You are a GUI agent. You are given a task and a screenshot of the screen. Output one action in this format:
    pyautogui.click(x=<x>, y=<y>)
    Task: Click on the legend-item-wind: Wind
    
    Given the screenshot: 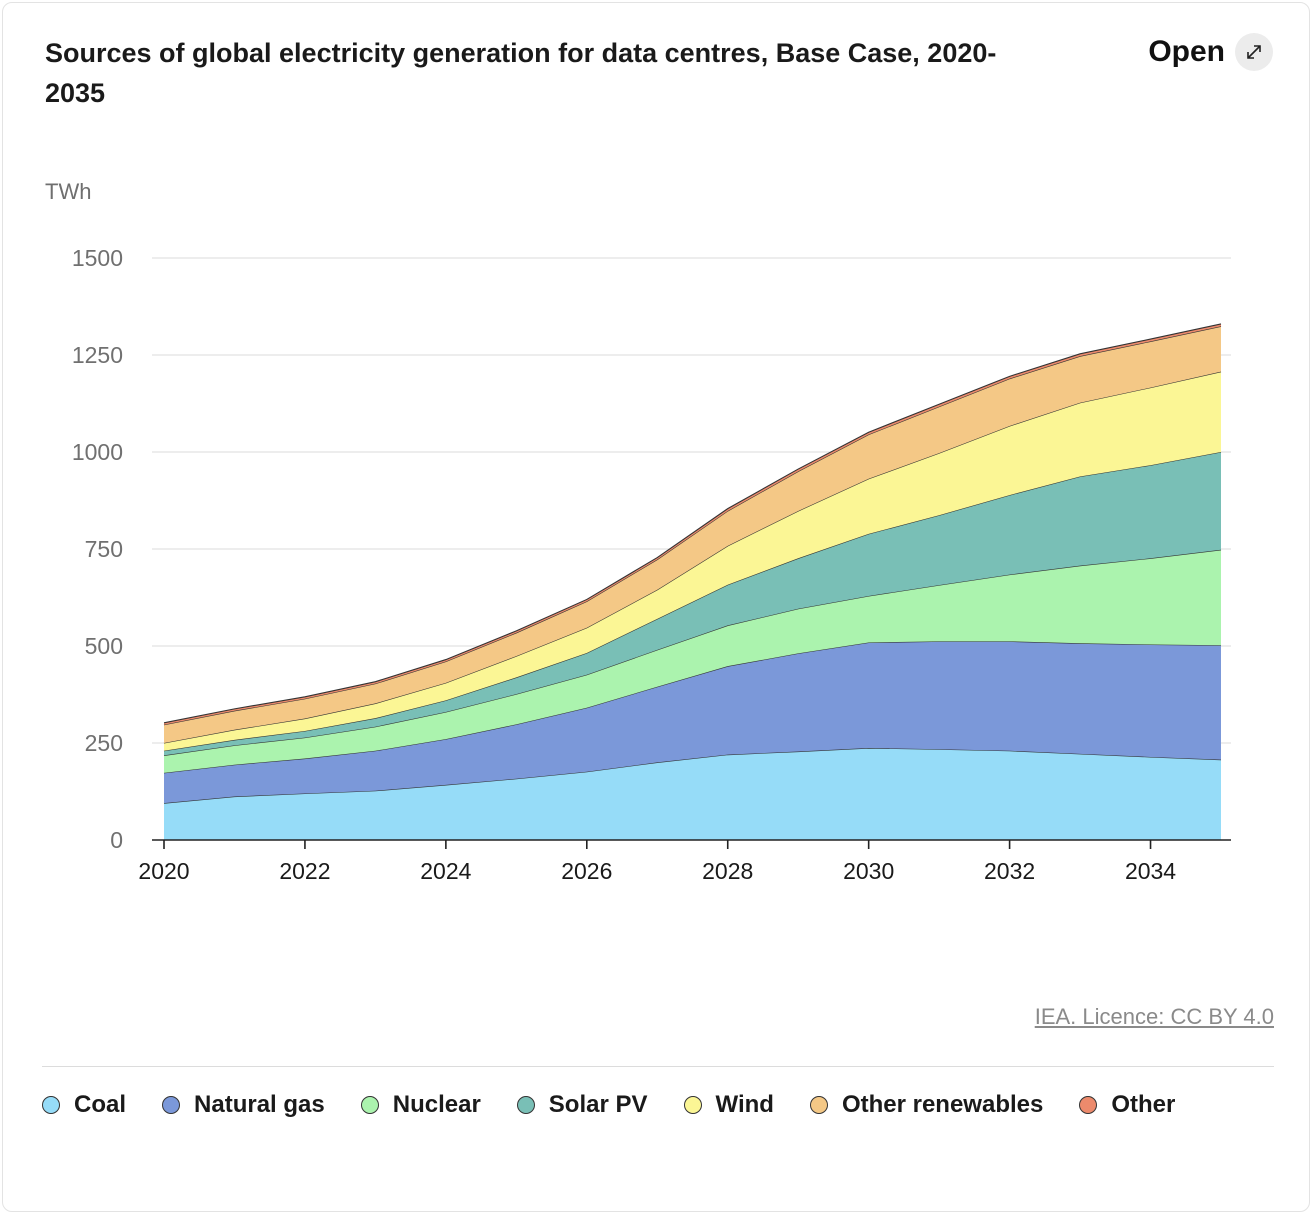 What is the action you would take?
    pyautogui.click(x=728, y=1104)
    